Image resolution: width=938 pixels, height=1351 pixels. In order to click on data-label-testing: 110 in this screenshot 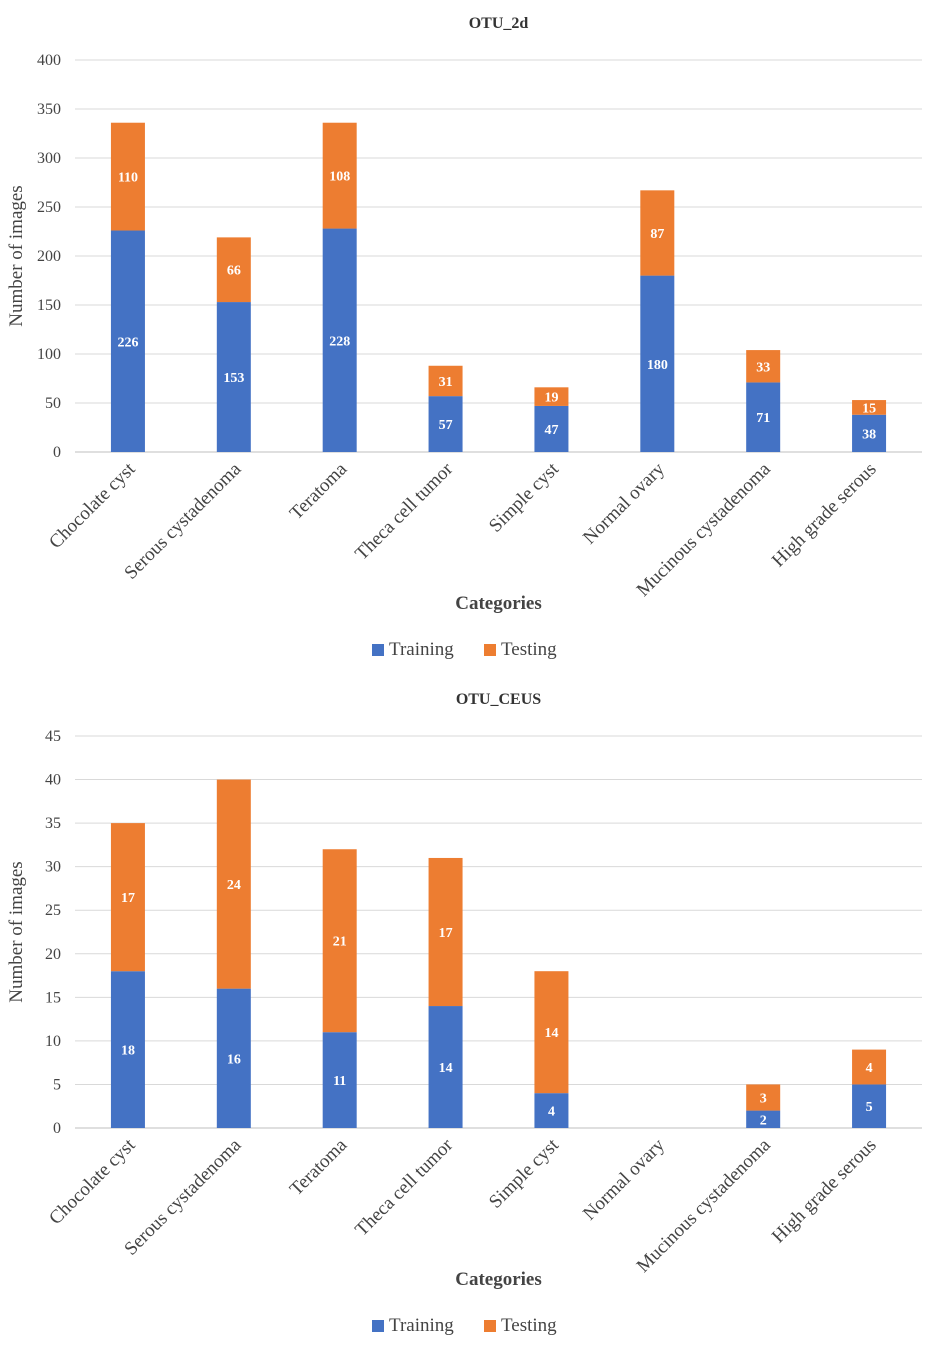, I will do `click(128, 178)`.